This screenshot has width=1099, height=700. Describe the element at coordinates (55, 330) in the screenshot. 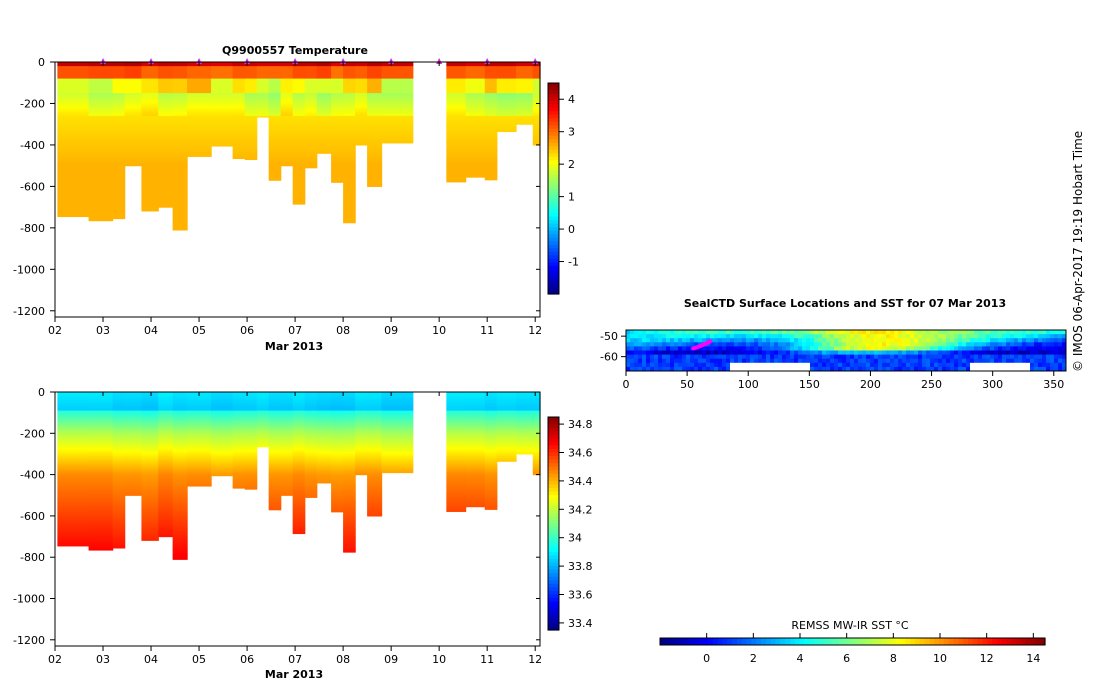

I see `x-tick-label: 02` at that location.